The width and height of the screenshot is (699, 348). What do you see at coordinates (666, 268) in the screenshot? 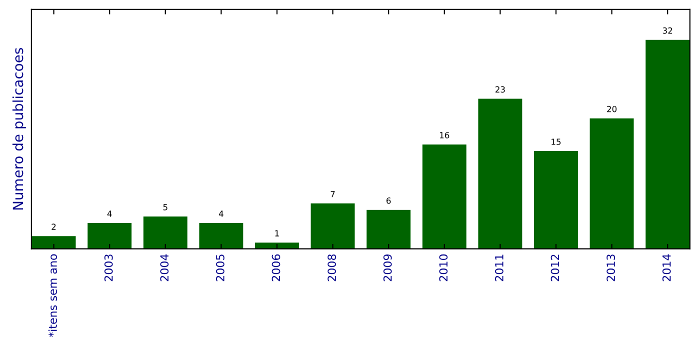
I see `x-tick-label: 2014` at bounding box center [666, 268].